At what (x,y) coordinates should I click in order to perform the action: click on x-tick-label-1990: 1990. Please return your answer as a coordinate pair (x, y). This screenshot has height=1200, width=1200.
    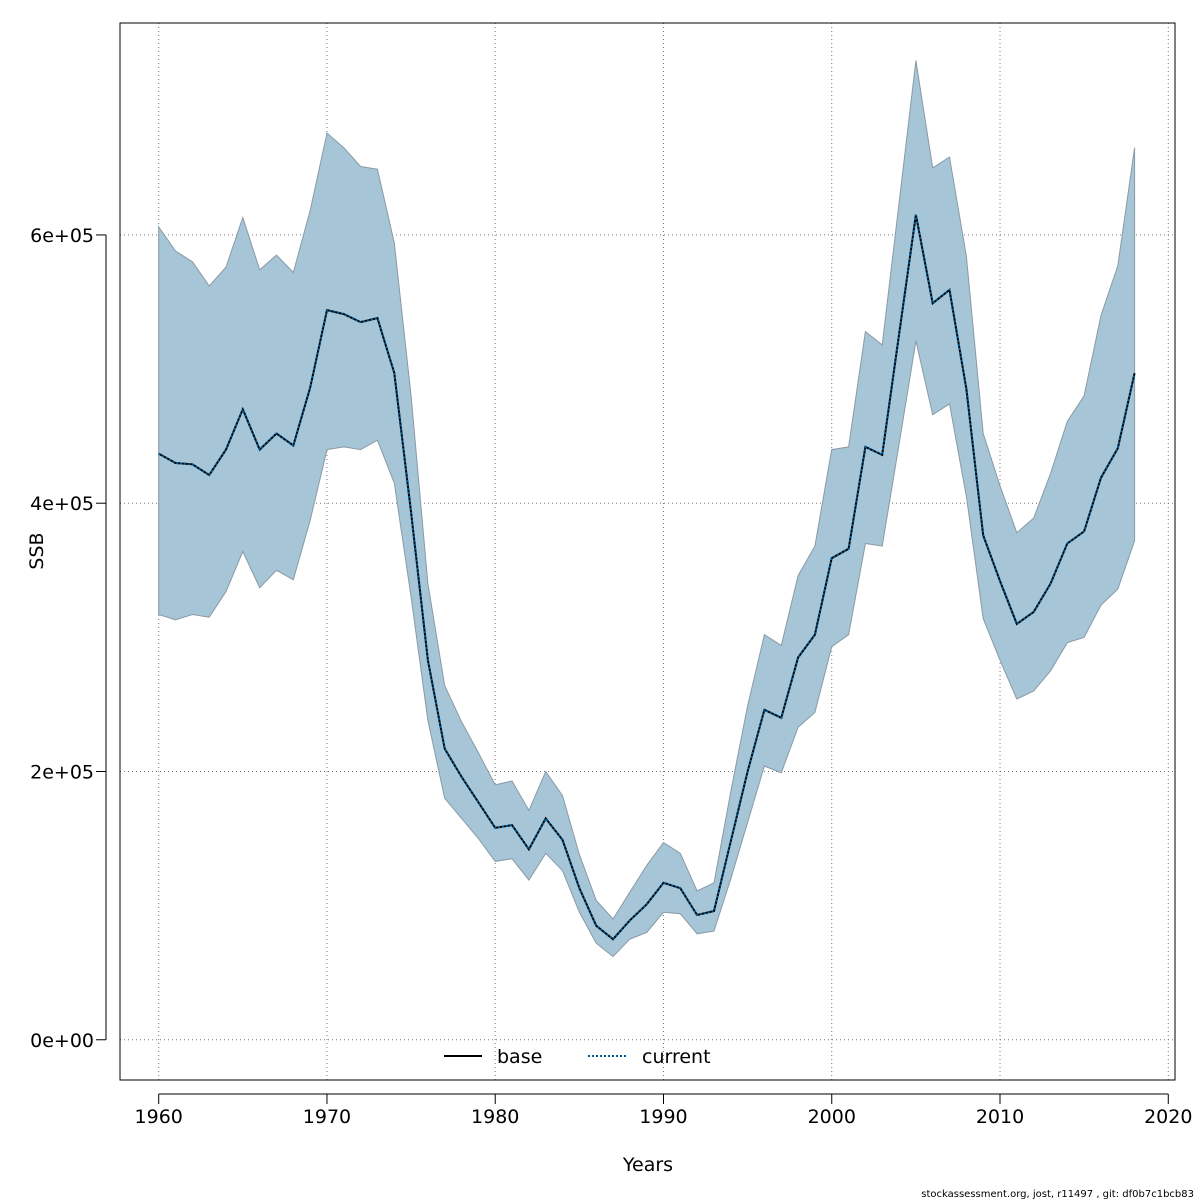
    Looking at the image, I should click on (663, 1117).